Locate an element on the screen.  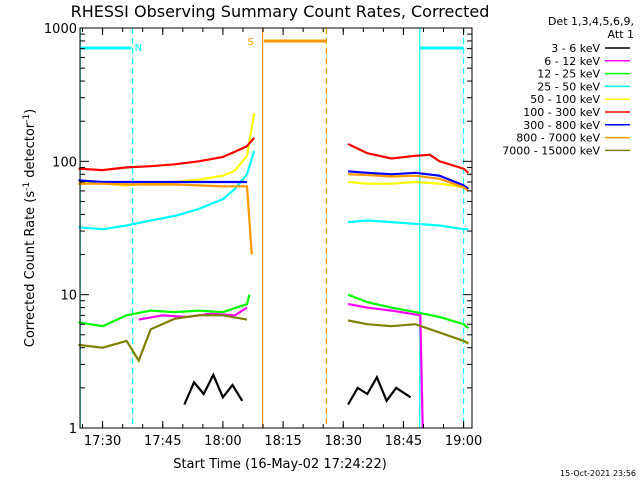
x-tick-label: 18:15 is located at coordinates (282, 441).